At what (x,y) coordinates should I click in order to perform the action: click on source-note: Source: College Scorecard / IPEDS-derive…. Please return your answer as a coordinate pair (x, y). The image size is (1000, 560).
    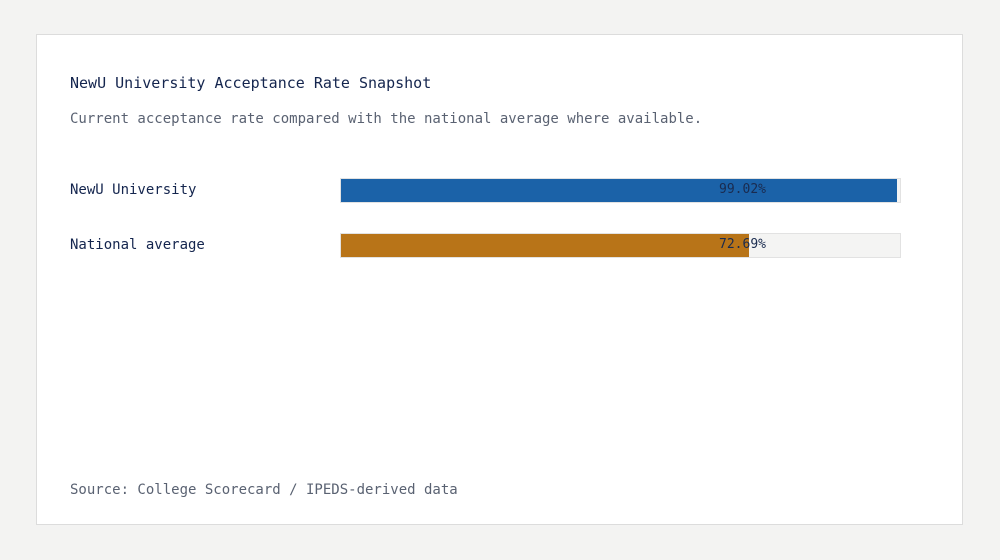
    Looking at the image, I should click on (264, 490).